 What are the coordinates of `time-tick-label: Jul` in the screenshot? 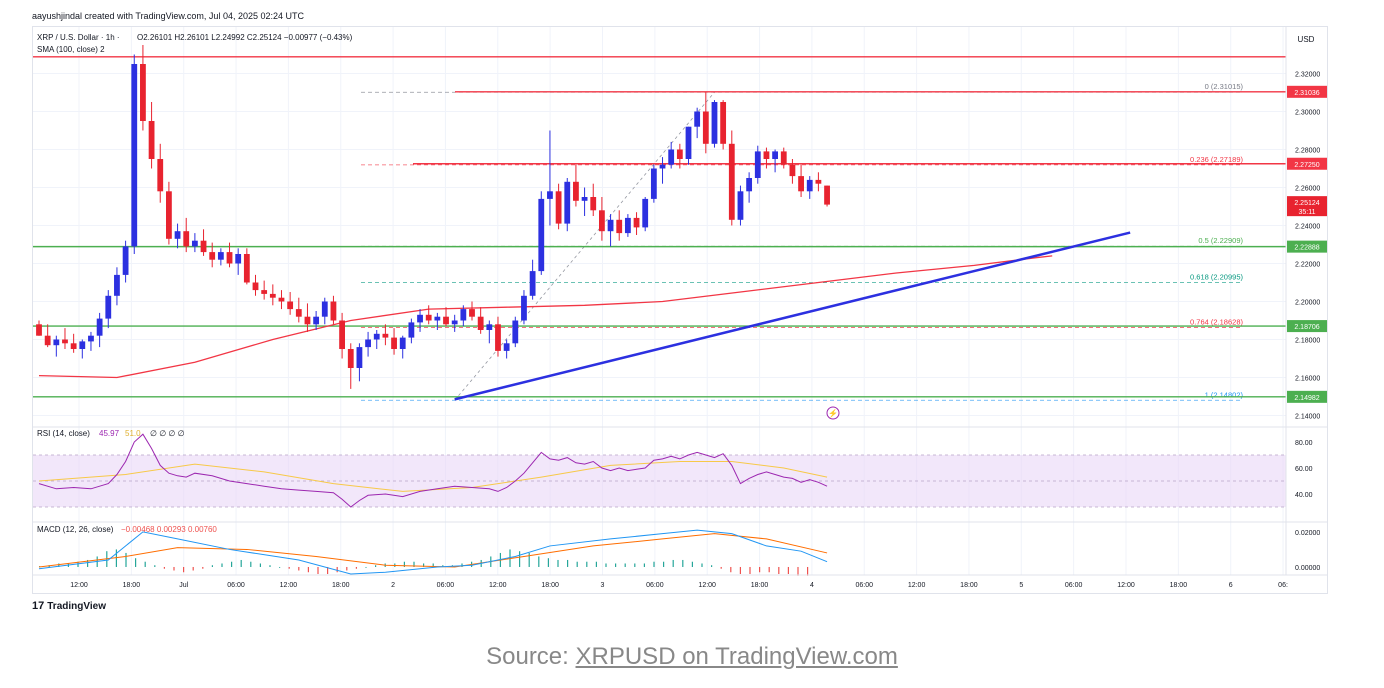 It's located at (183, 585).